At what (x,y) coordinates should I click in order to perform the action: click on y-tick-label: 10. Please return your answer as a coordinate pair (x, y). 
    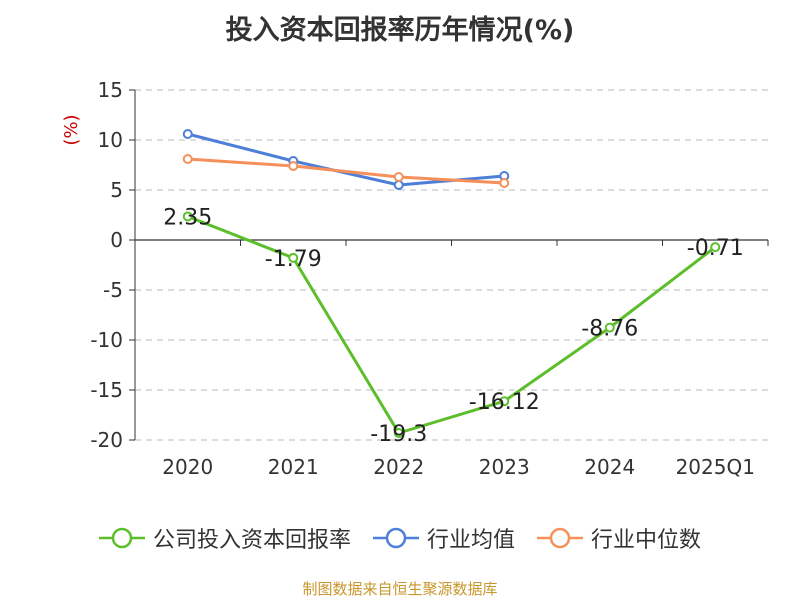
    Looking at the image, I should click on (110, 140).